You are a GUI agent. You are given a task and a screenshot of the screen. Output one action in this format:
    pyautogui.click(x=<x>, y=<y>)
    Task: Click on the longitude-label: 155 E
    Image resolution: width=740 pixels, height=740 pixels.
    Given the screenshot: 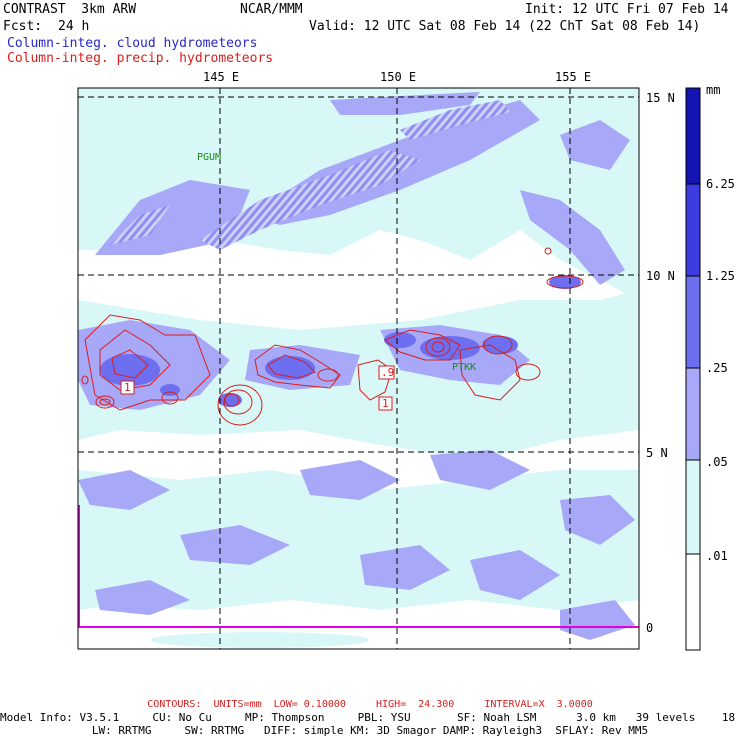 What is the action you would take?
    pyautogui.click(x=573, y=77)
    